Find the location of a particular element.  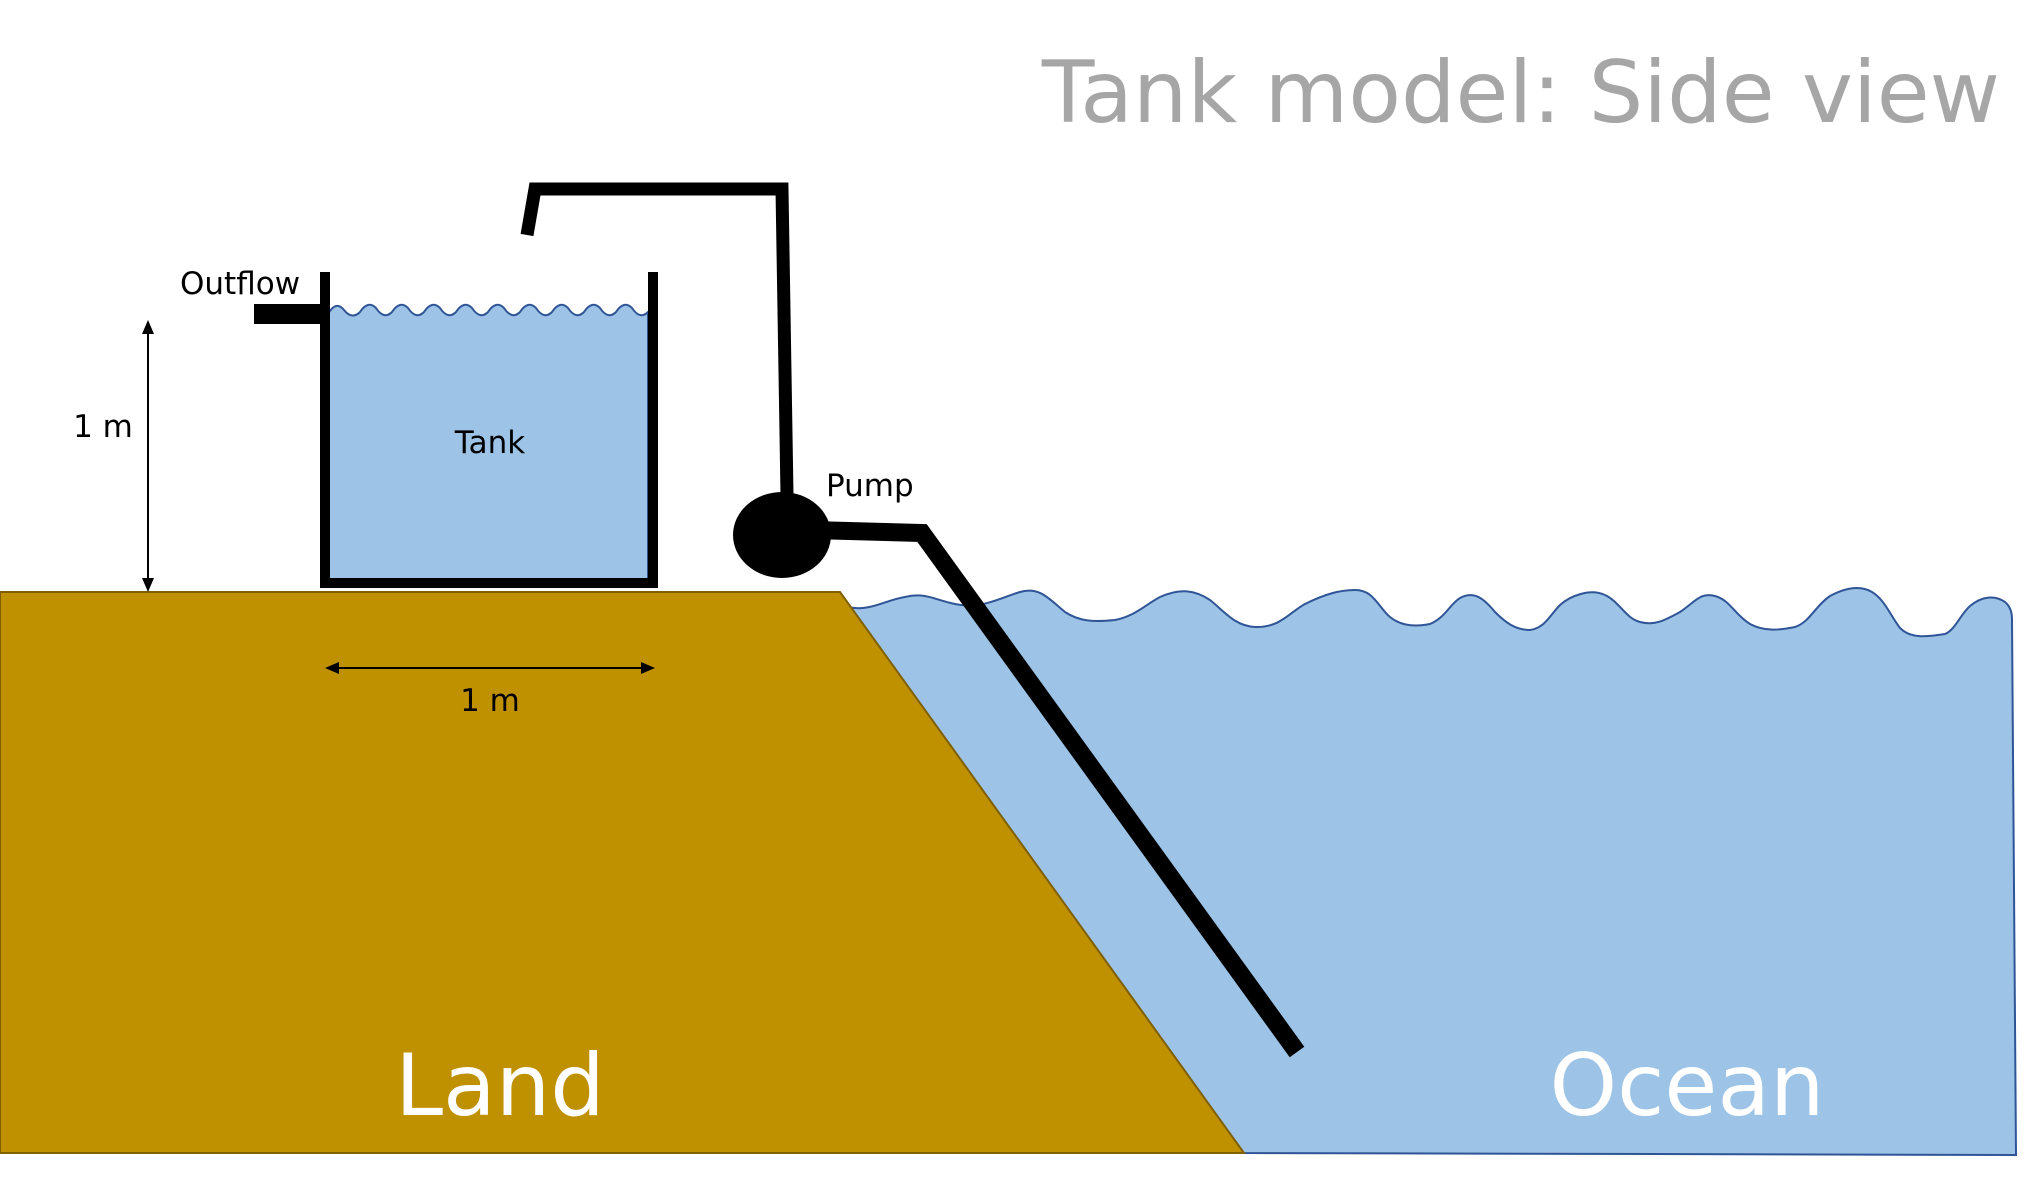

height-dimension-label: 1 m is located at coordinates (103, 427).